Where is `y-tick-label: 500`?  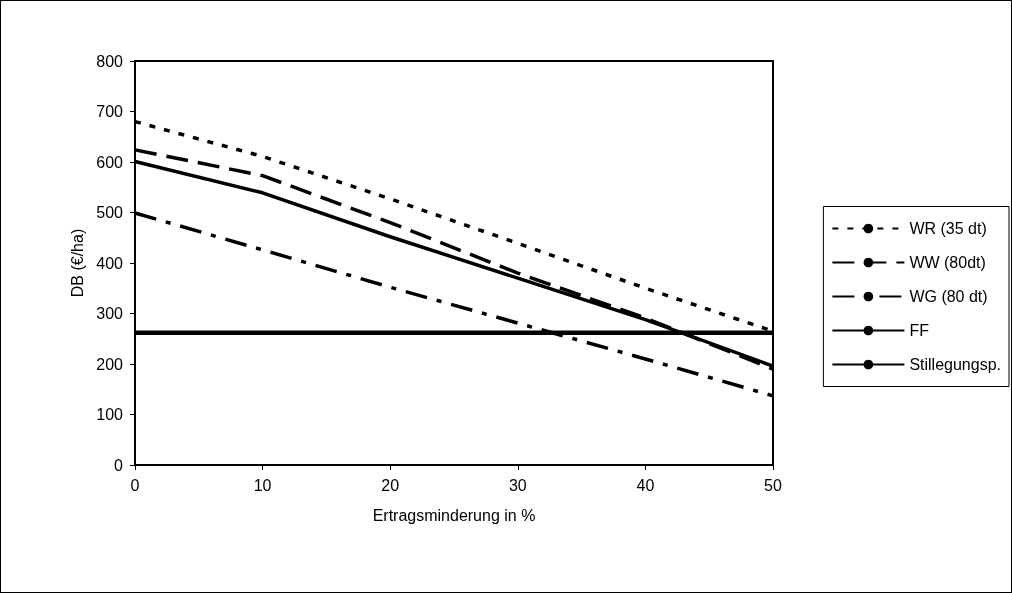 y-tick-label: 500 is located at coordinates (110, 212).